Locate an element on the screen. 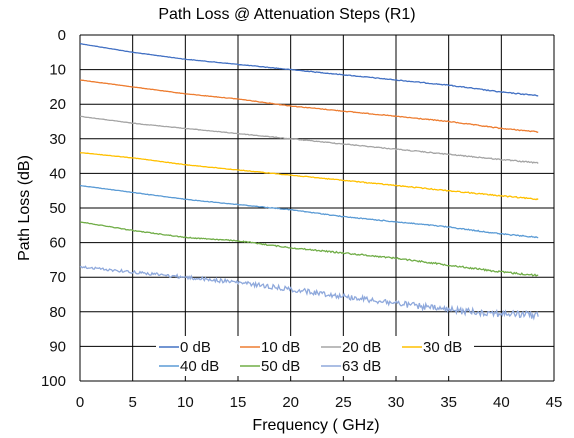 This screenshot has width=574, height=438. y-tick-label: 60 is located at coordinates (57, 243).